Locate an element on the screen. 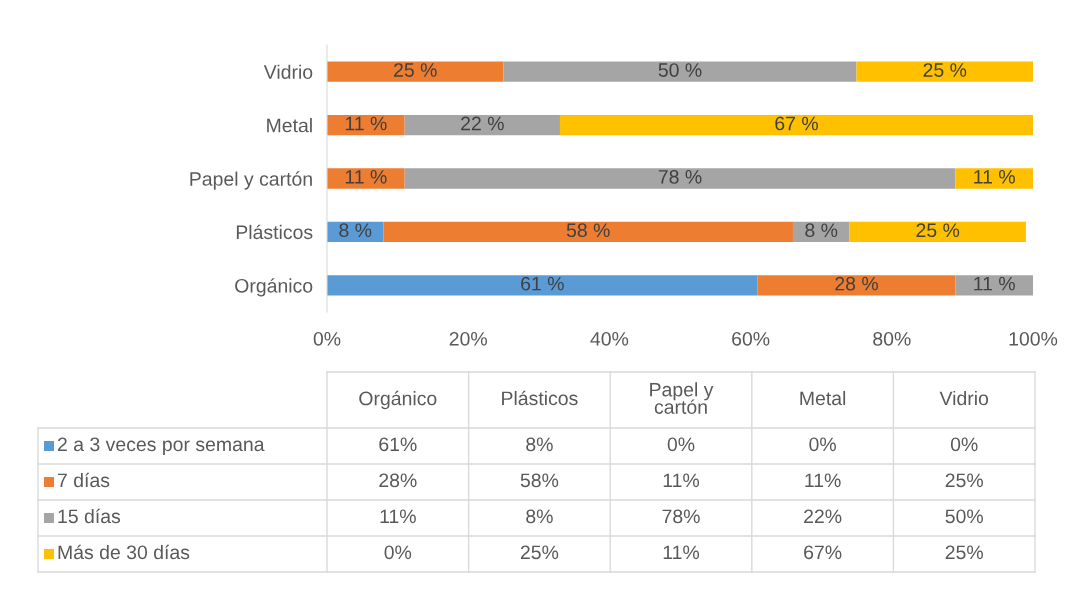  legend-label: 15 días is located at coordinates (89, 516).